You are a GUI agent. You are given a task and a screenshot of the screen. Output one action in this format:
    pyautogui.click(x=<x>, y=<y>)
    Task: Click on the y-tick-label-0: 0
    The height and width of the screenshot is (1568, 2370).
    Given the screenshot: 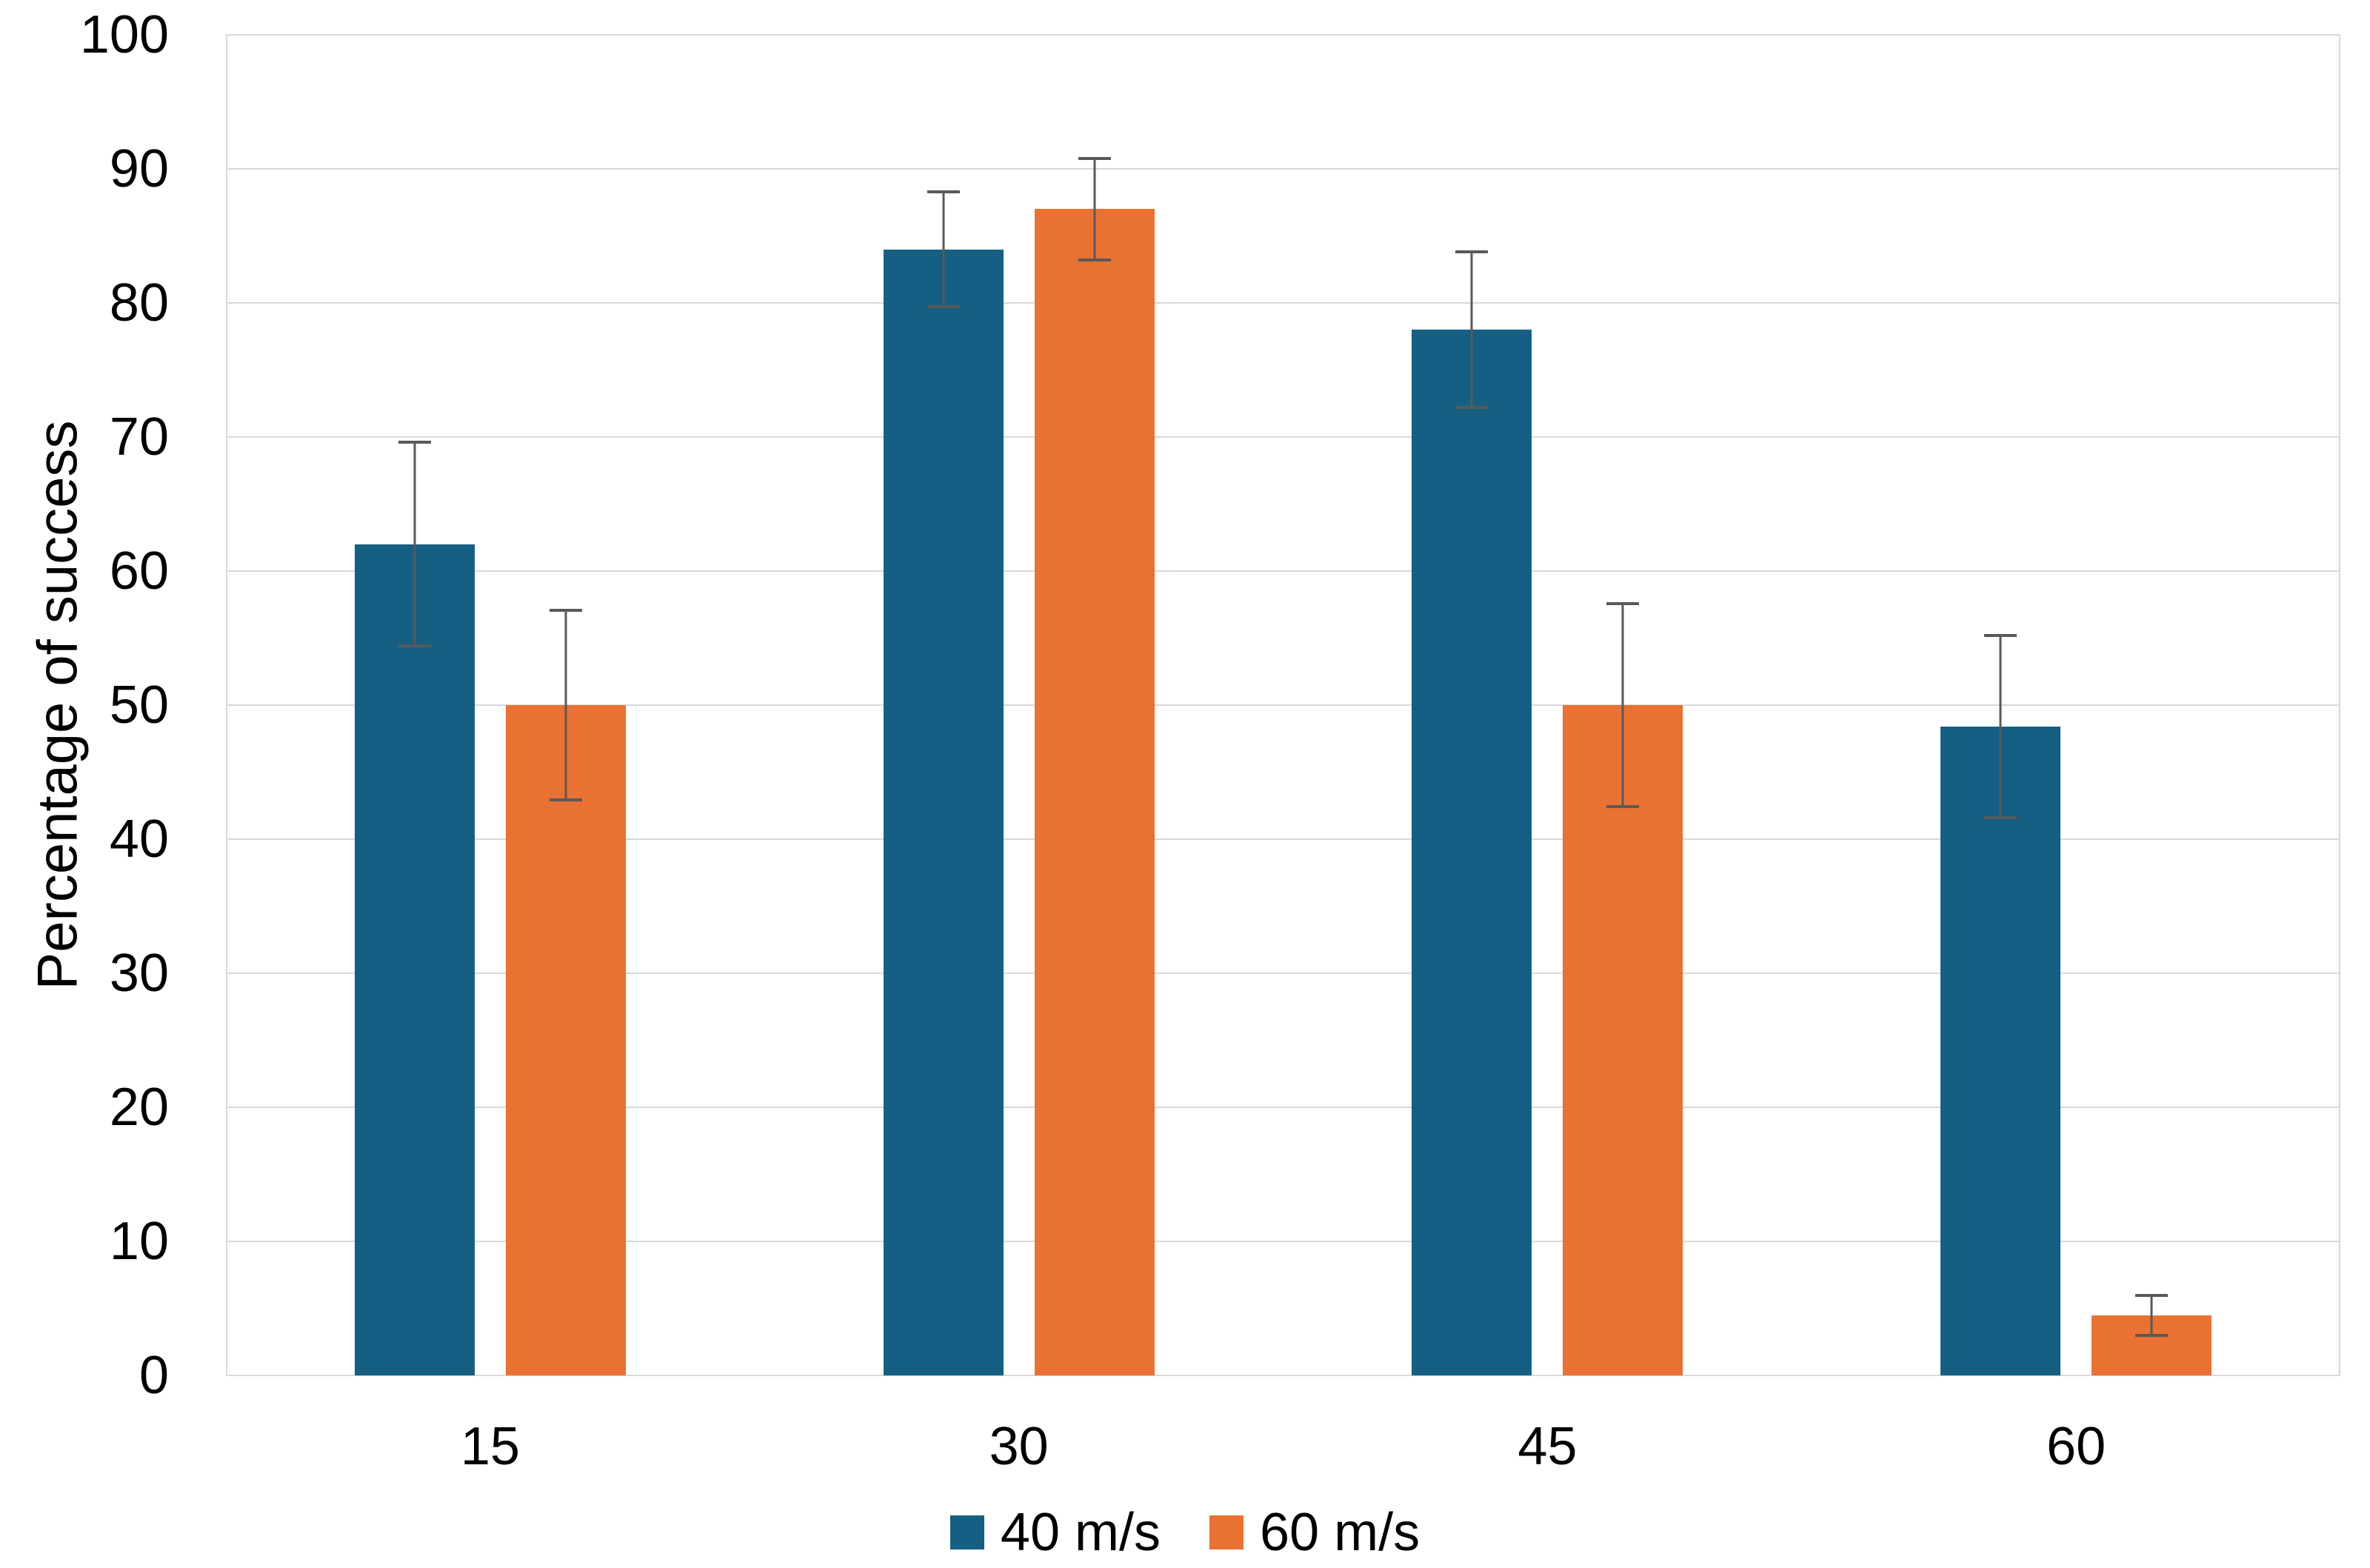 What is the action you would take?
    pyautogui.click(x=153, y=1376)
    